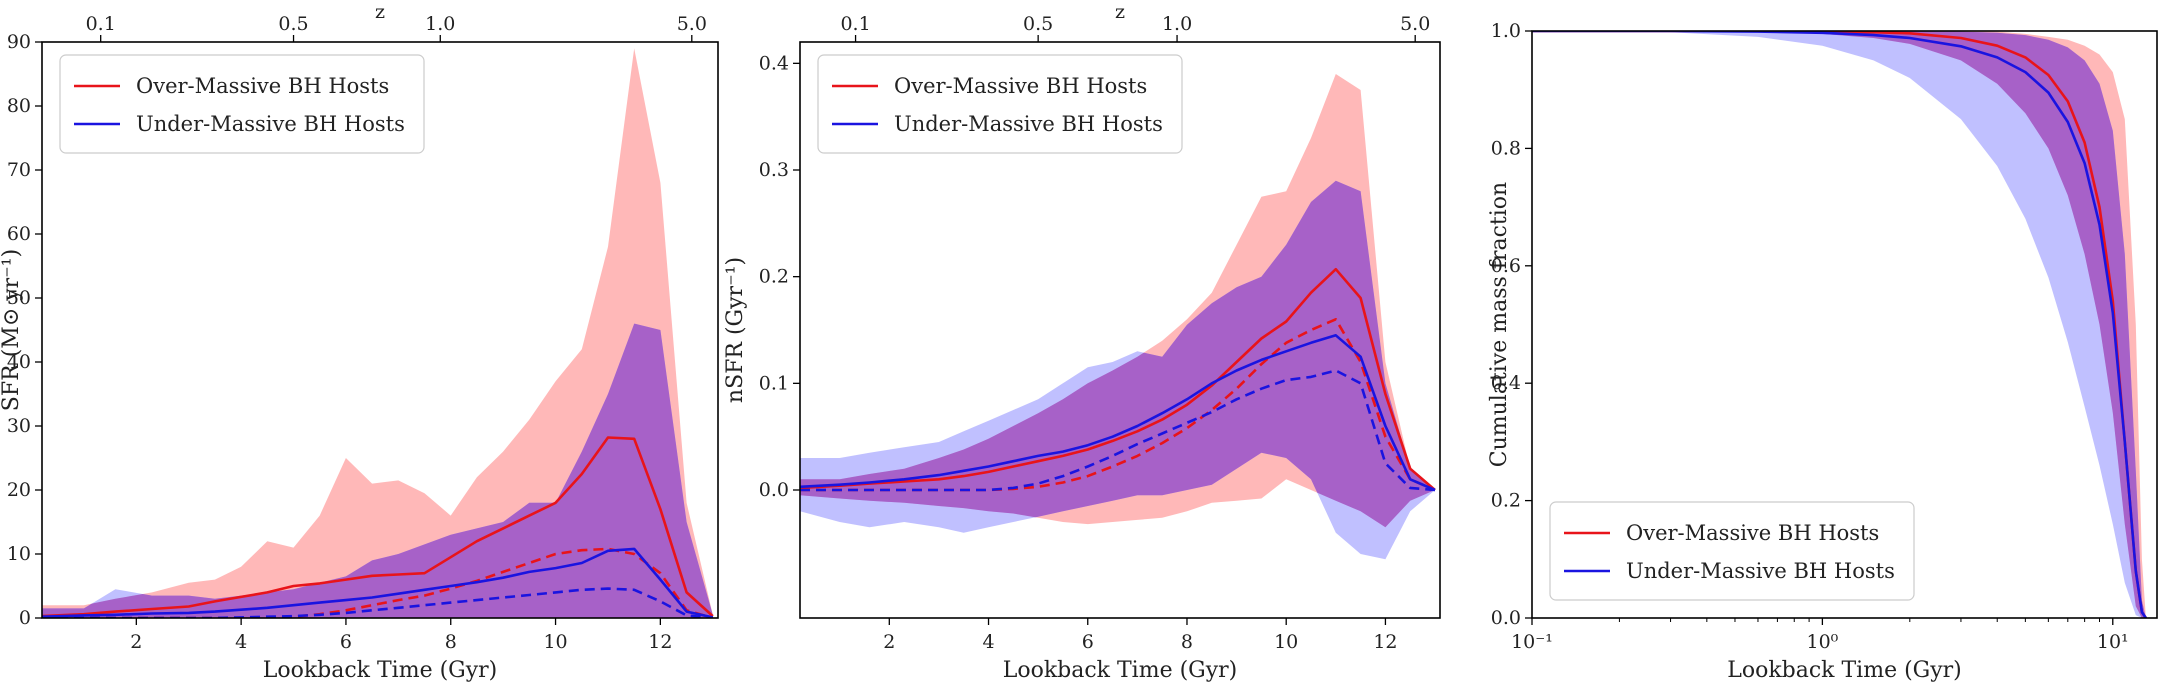 Image resolution: width=2170 pixels, height=686 pixels. Describe the element at coordinates (19, 362) in the screenshot. I see `y-tick-label: 40` at that location.